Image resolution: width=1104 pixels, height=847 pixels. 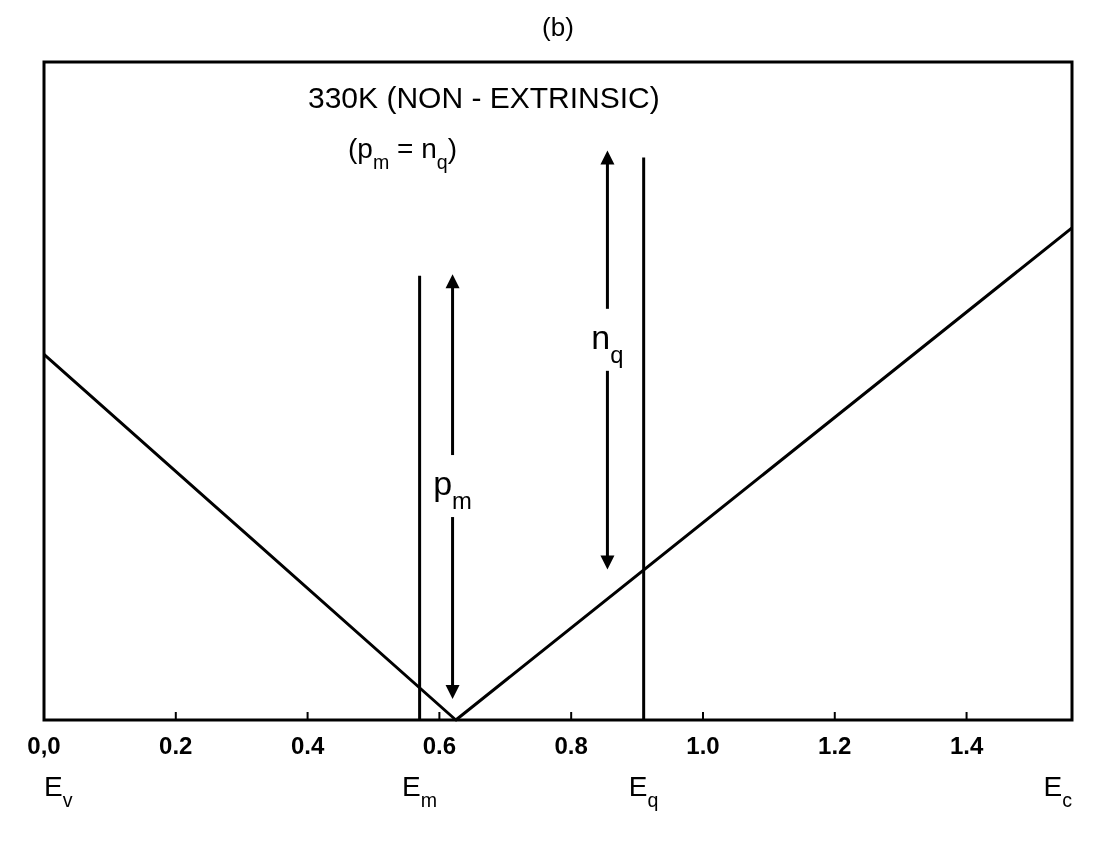 What do you see at coordinates (558, 27) in the screenshot?
I see `chart-title: (b)` at bounding box center [558, 27].